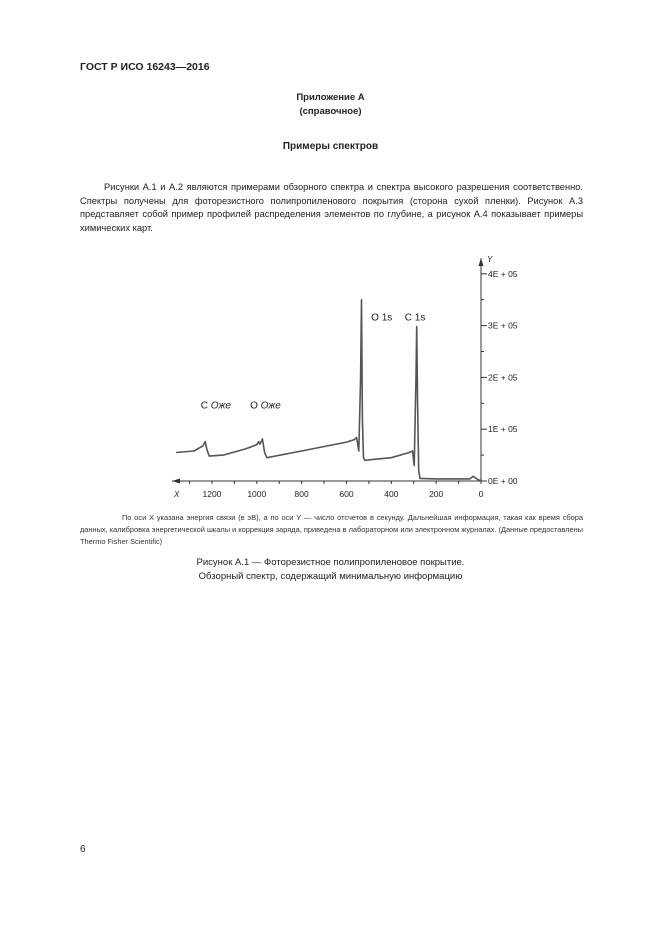 This screenshot has height=935, width=661. What do you see at coordinates (255, 405) in the screenshot?
I see `peak-label-element: O` at bounding box center [255, 405].